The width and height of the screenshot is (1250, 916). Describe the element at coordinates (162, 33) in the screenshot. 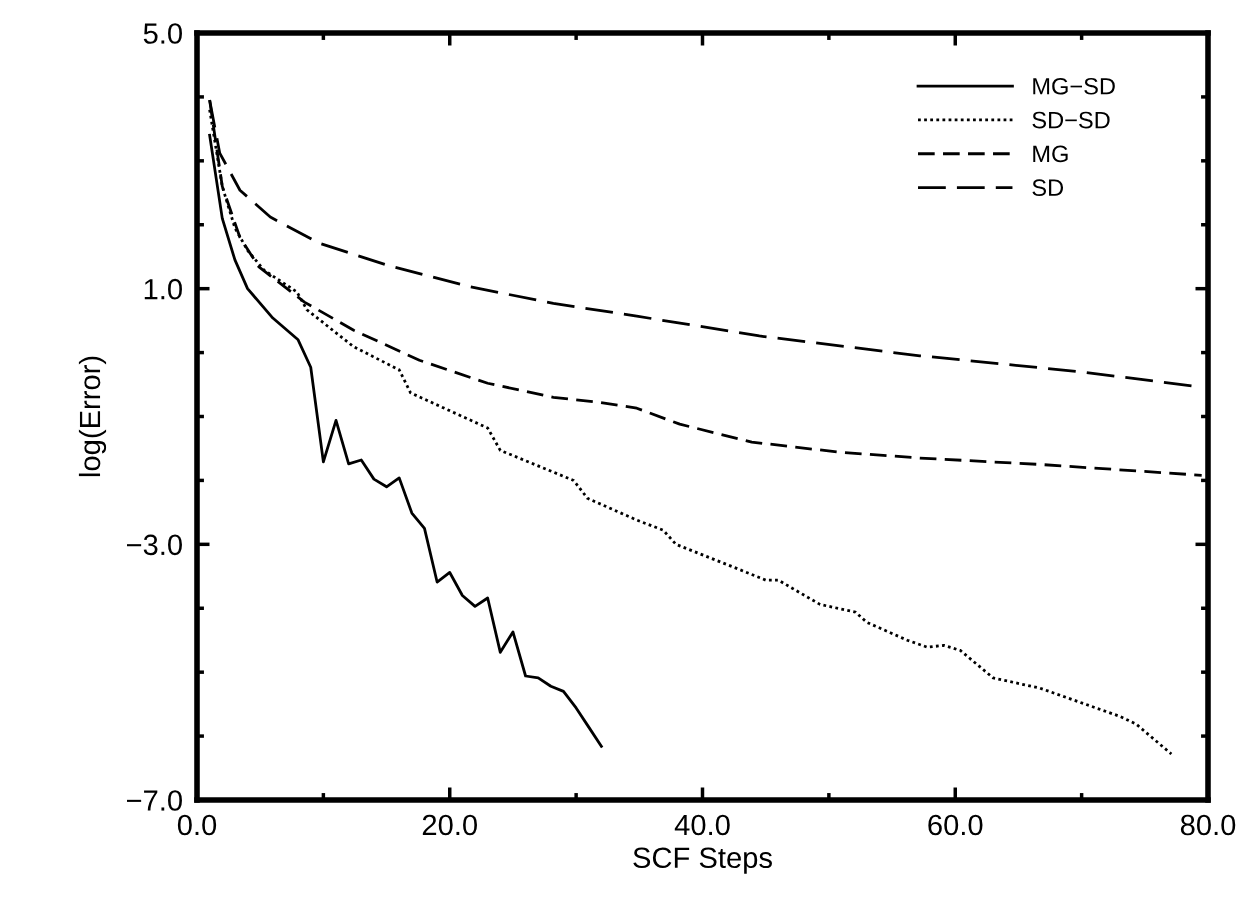

I see `y-tick-label: 5.0` at that location.